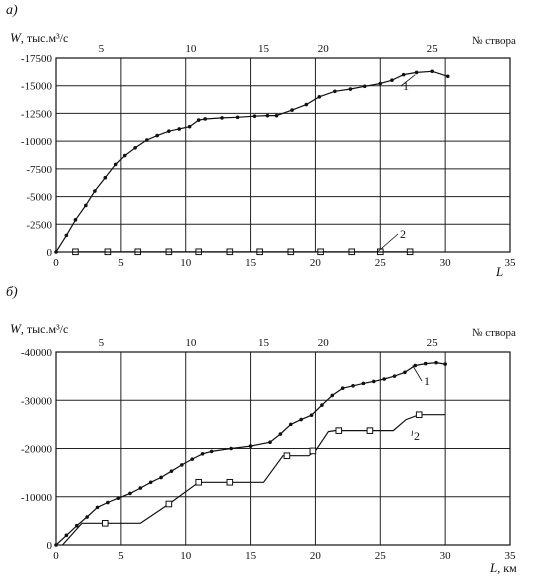 The width and height of the screenshot is (538, 581). Describe the element at coordinates (499, 271) in the screenshot. I see `x-axis-symbol-a: L` at that location.